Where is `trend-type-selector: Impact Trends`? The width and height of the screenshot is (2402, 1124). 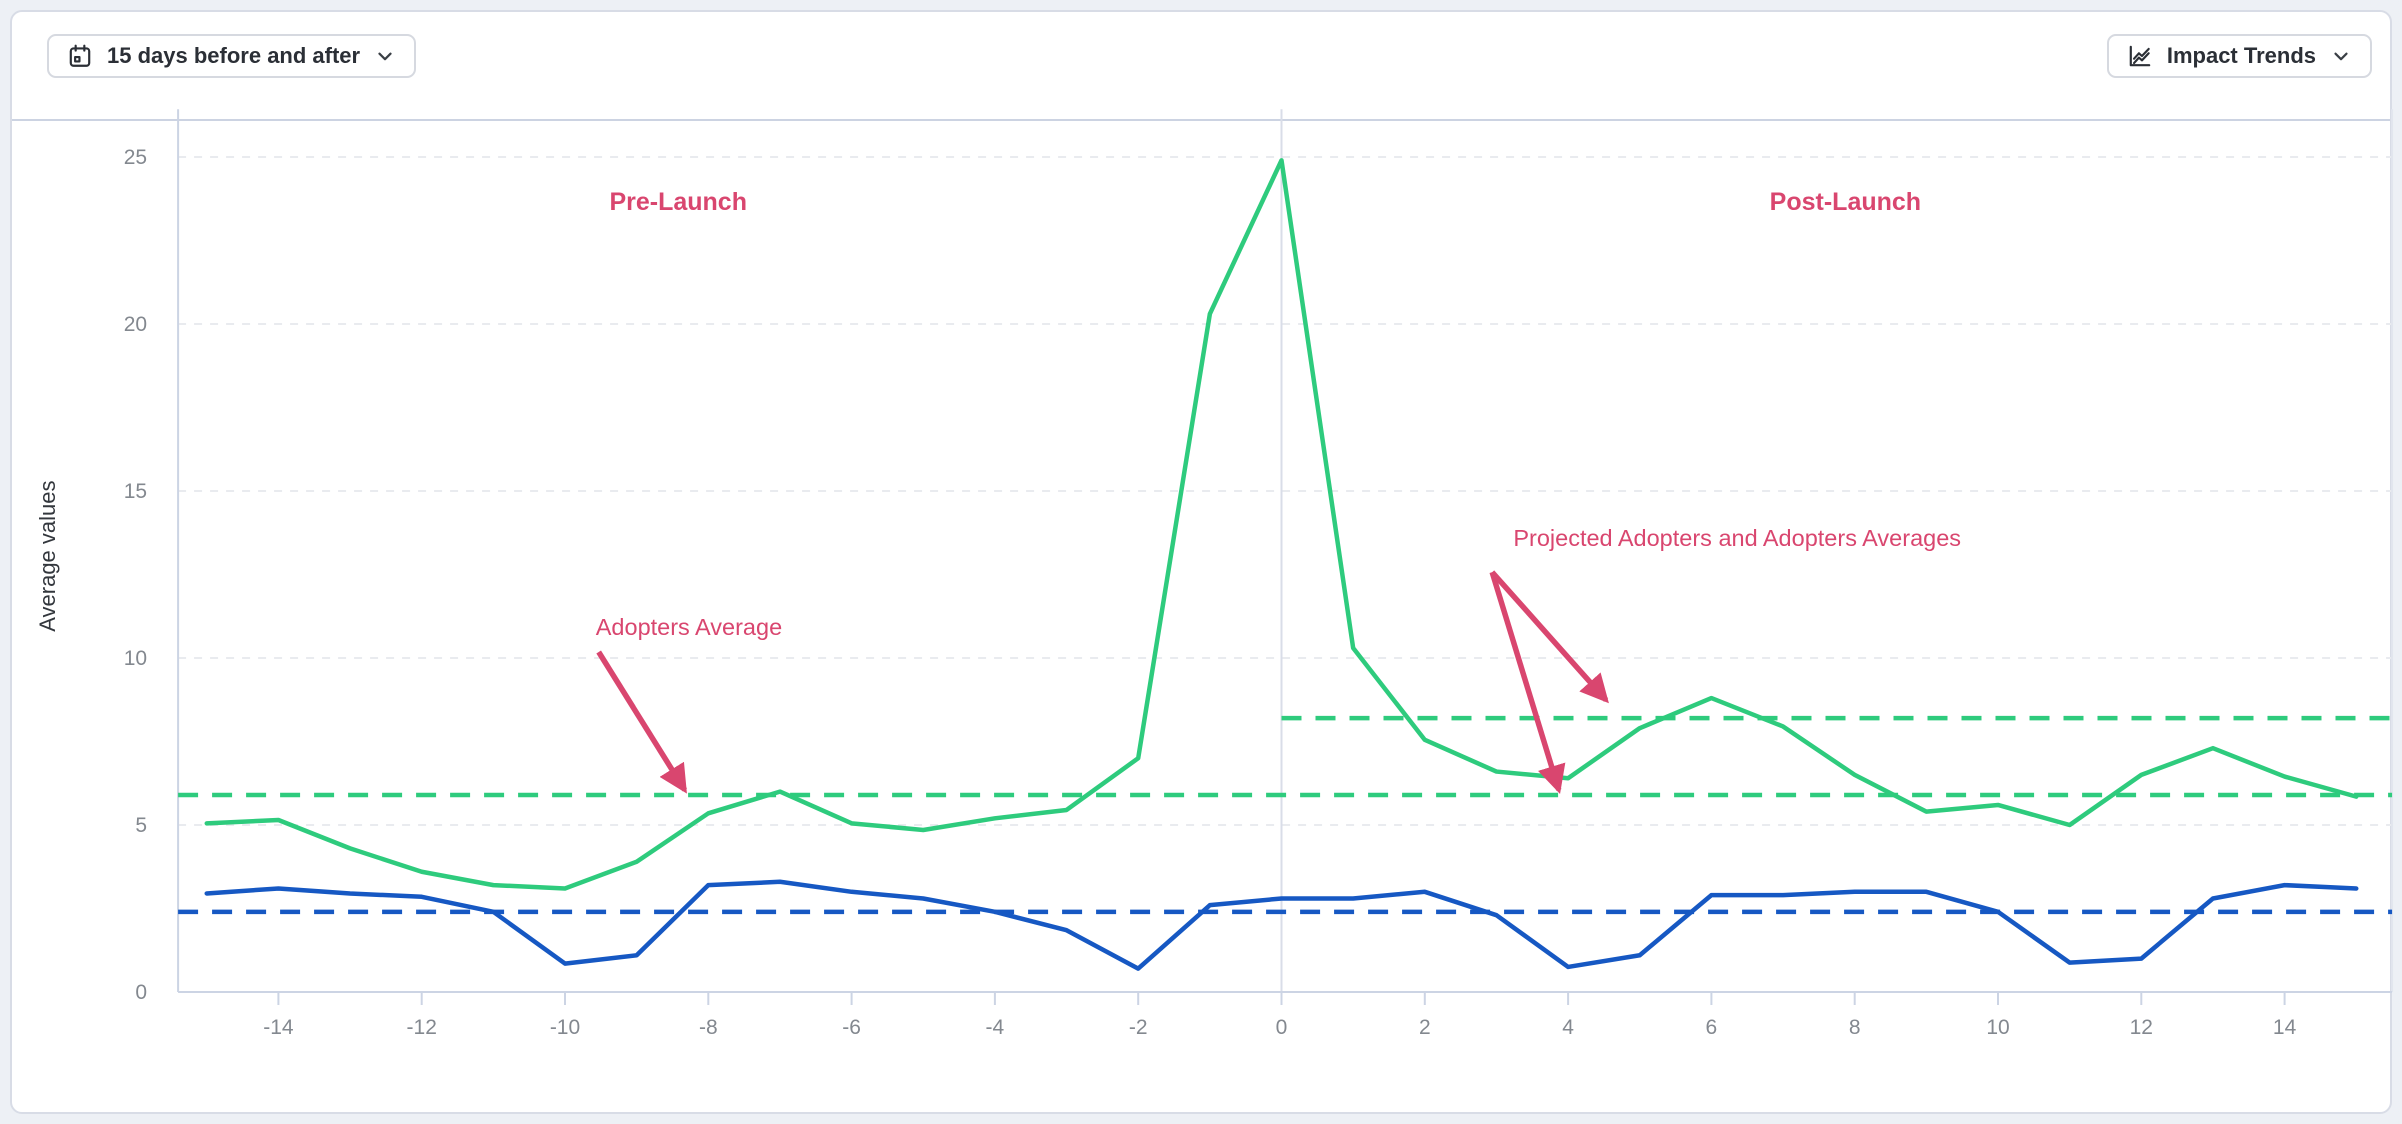 trend-type-selector: Impact Trends is located at coordinates (2239, 56).